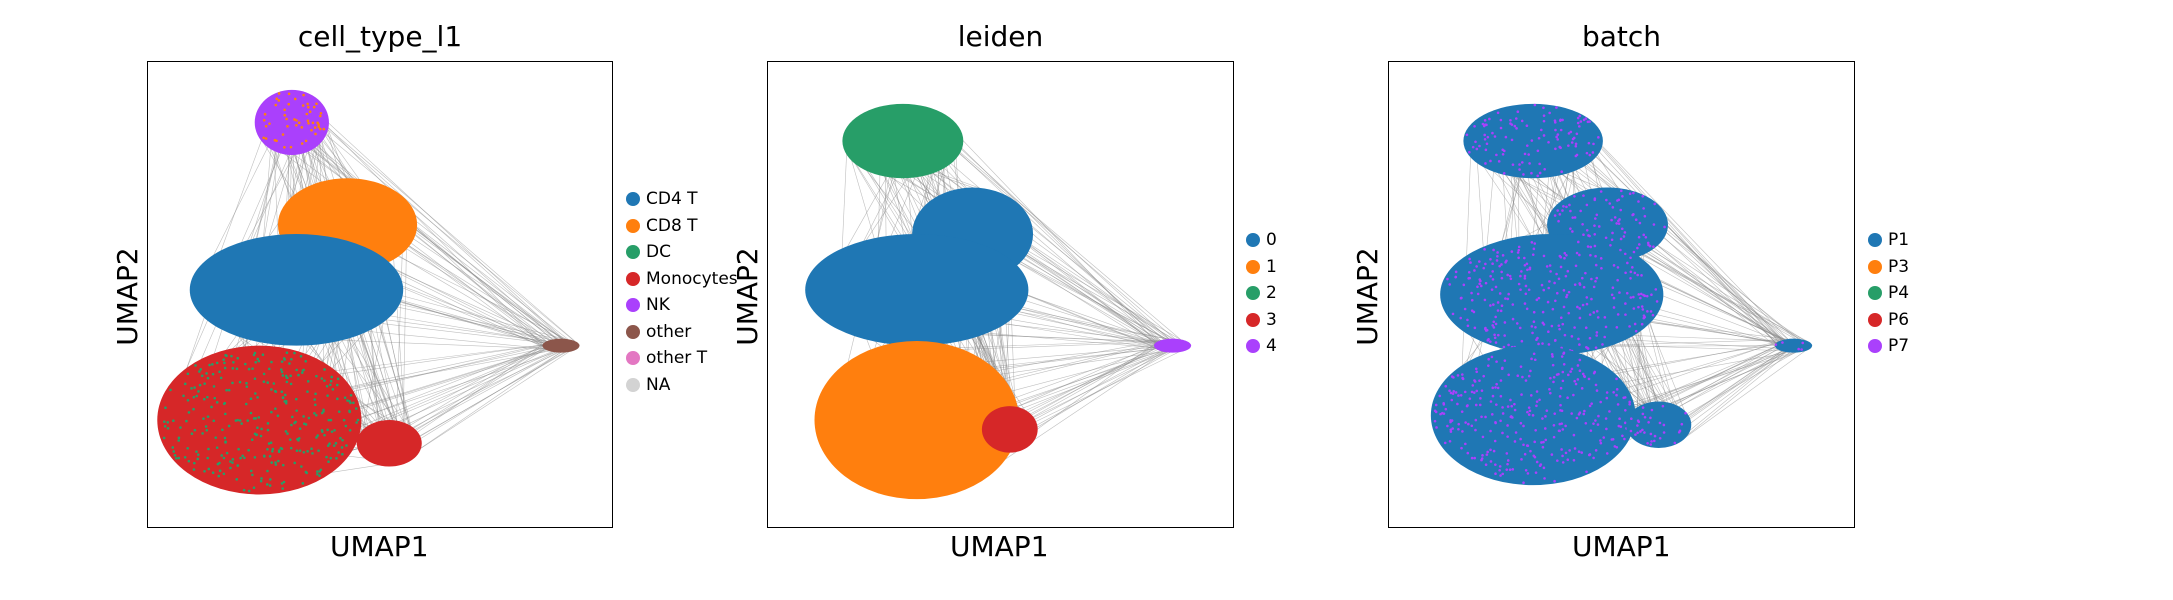 The height and width of the screenshot is (600, 2173). What do you see at coordinates (1888, 293) in the screenshot?
I see `legend: P1 P3 P4 P6 P7` at bounding box center [1888, 293].